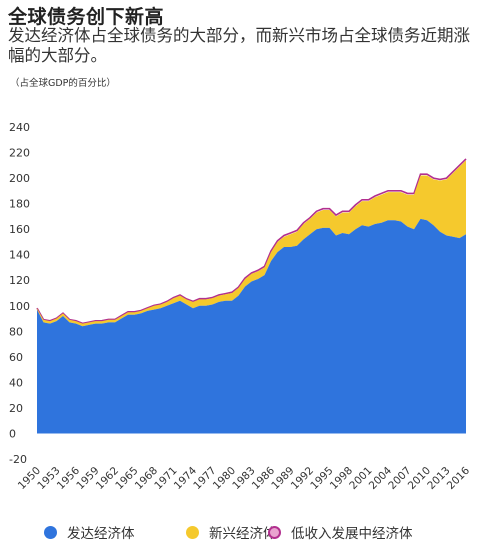 This screenshot has width=484, height=544. I want to click on legend-item-lowincome: 低收入发展中经济体, so click(340, 532).